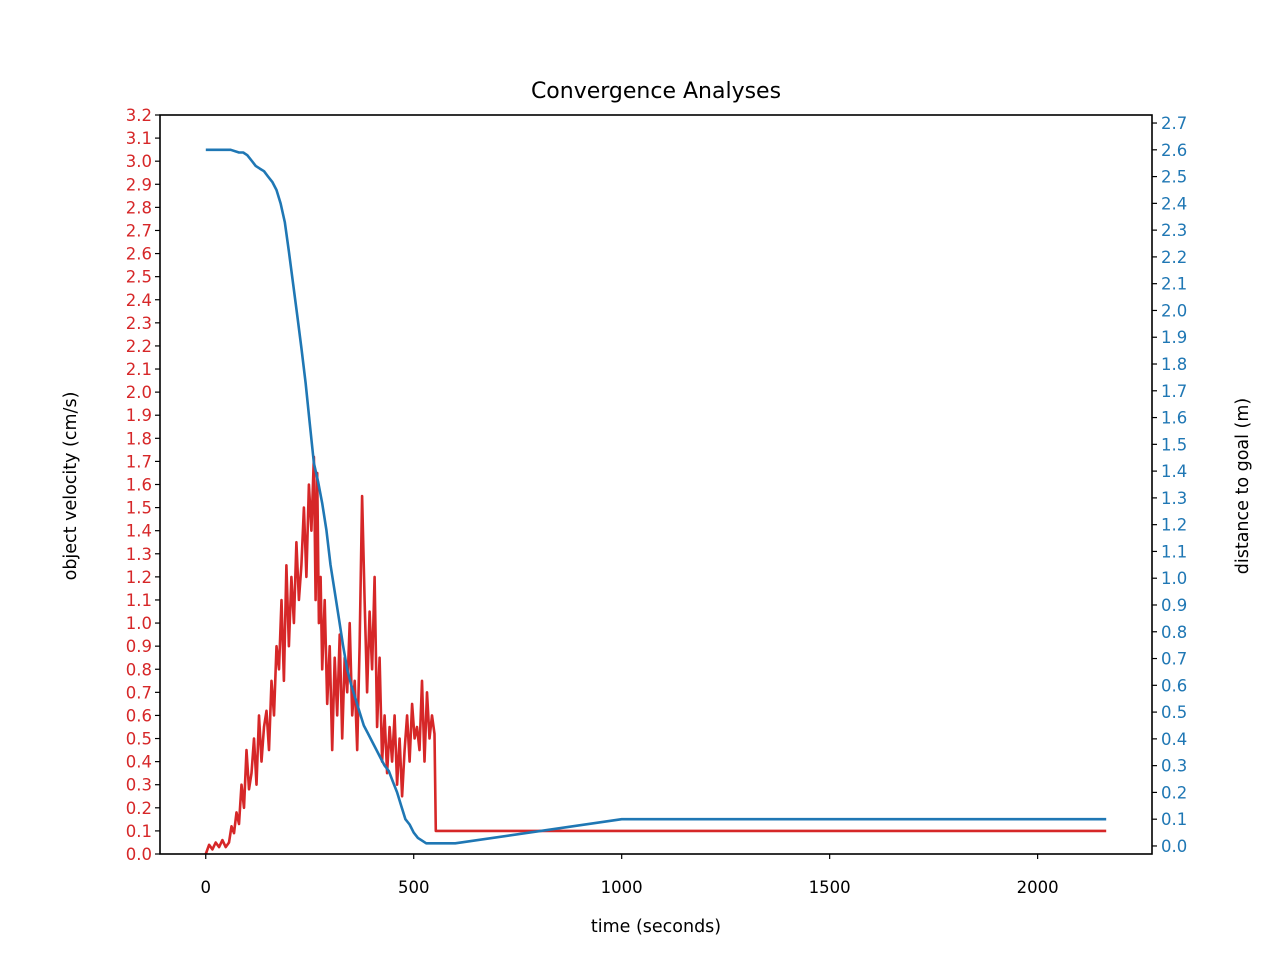  What do you see at coordinates (622, 887) in the screenshot?
I see `x-tick-label: 1000` at bounding box center [622, 887].